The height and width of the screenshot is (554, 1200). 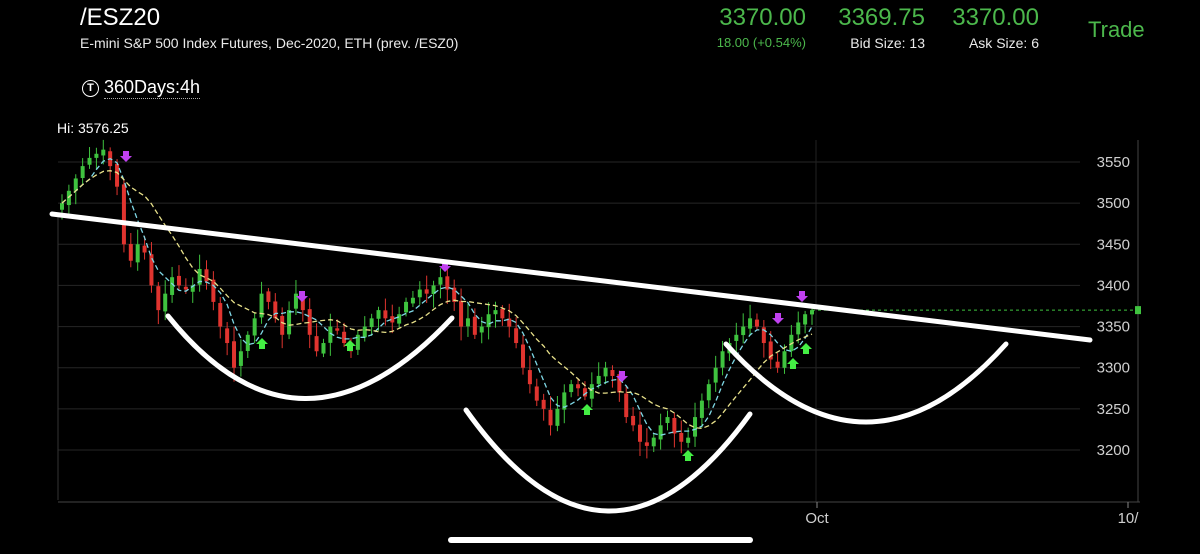 I want to click on ask-size: Ask Size: 6, so click(x=1003, y=43).